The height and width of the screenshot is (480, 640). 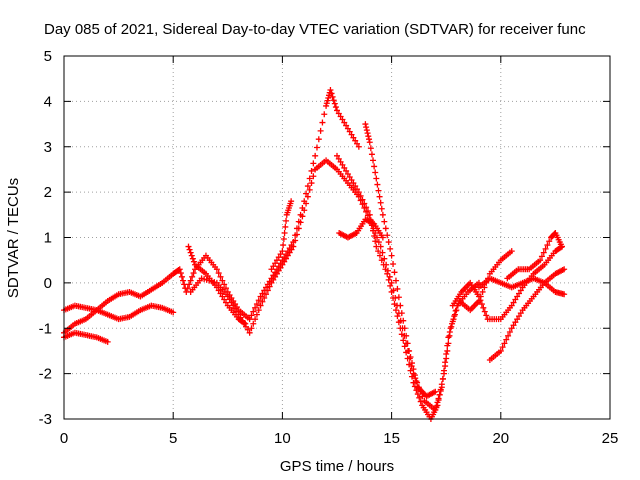 I want to click on x-tick-label: 25, so click(x=610, y=438).